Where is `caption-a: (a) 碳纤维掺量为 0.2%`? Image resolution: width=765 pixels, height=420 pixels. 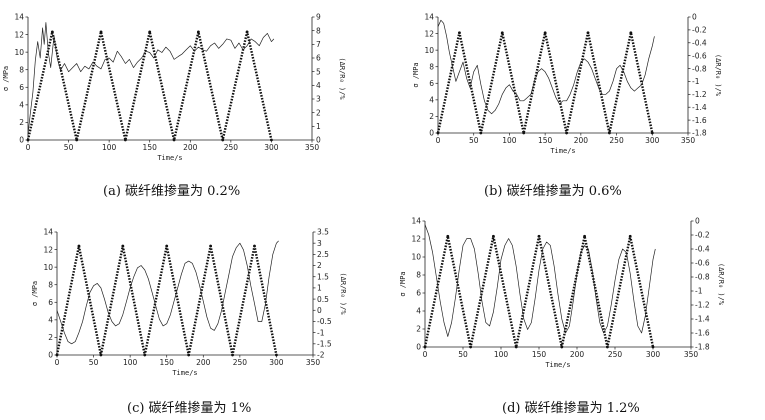
caption-a: (a) 碳纤维掺量为 0.2% is located at coordinates (172, 191).